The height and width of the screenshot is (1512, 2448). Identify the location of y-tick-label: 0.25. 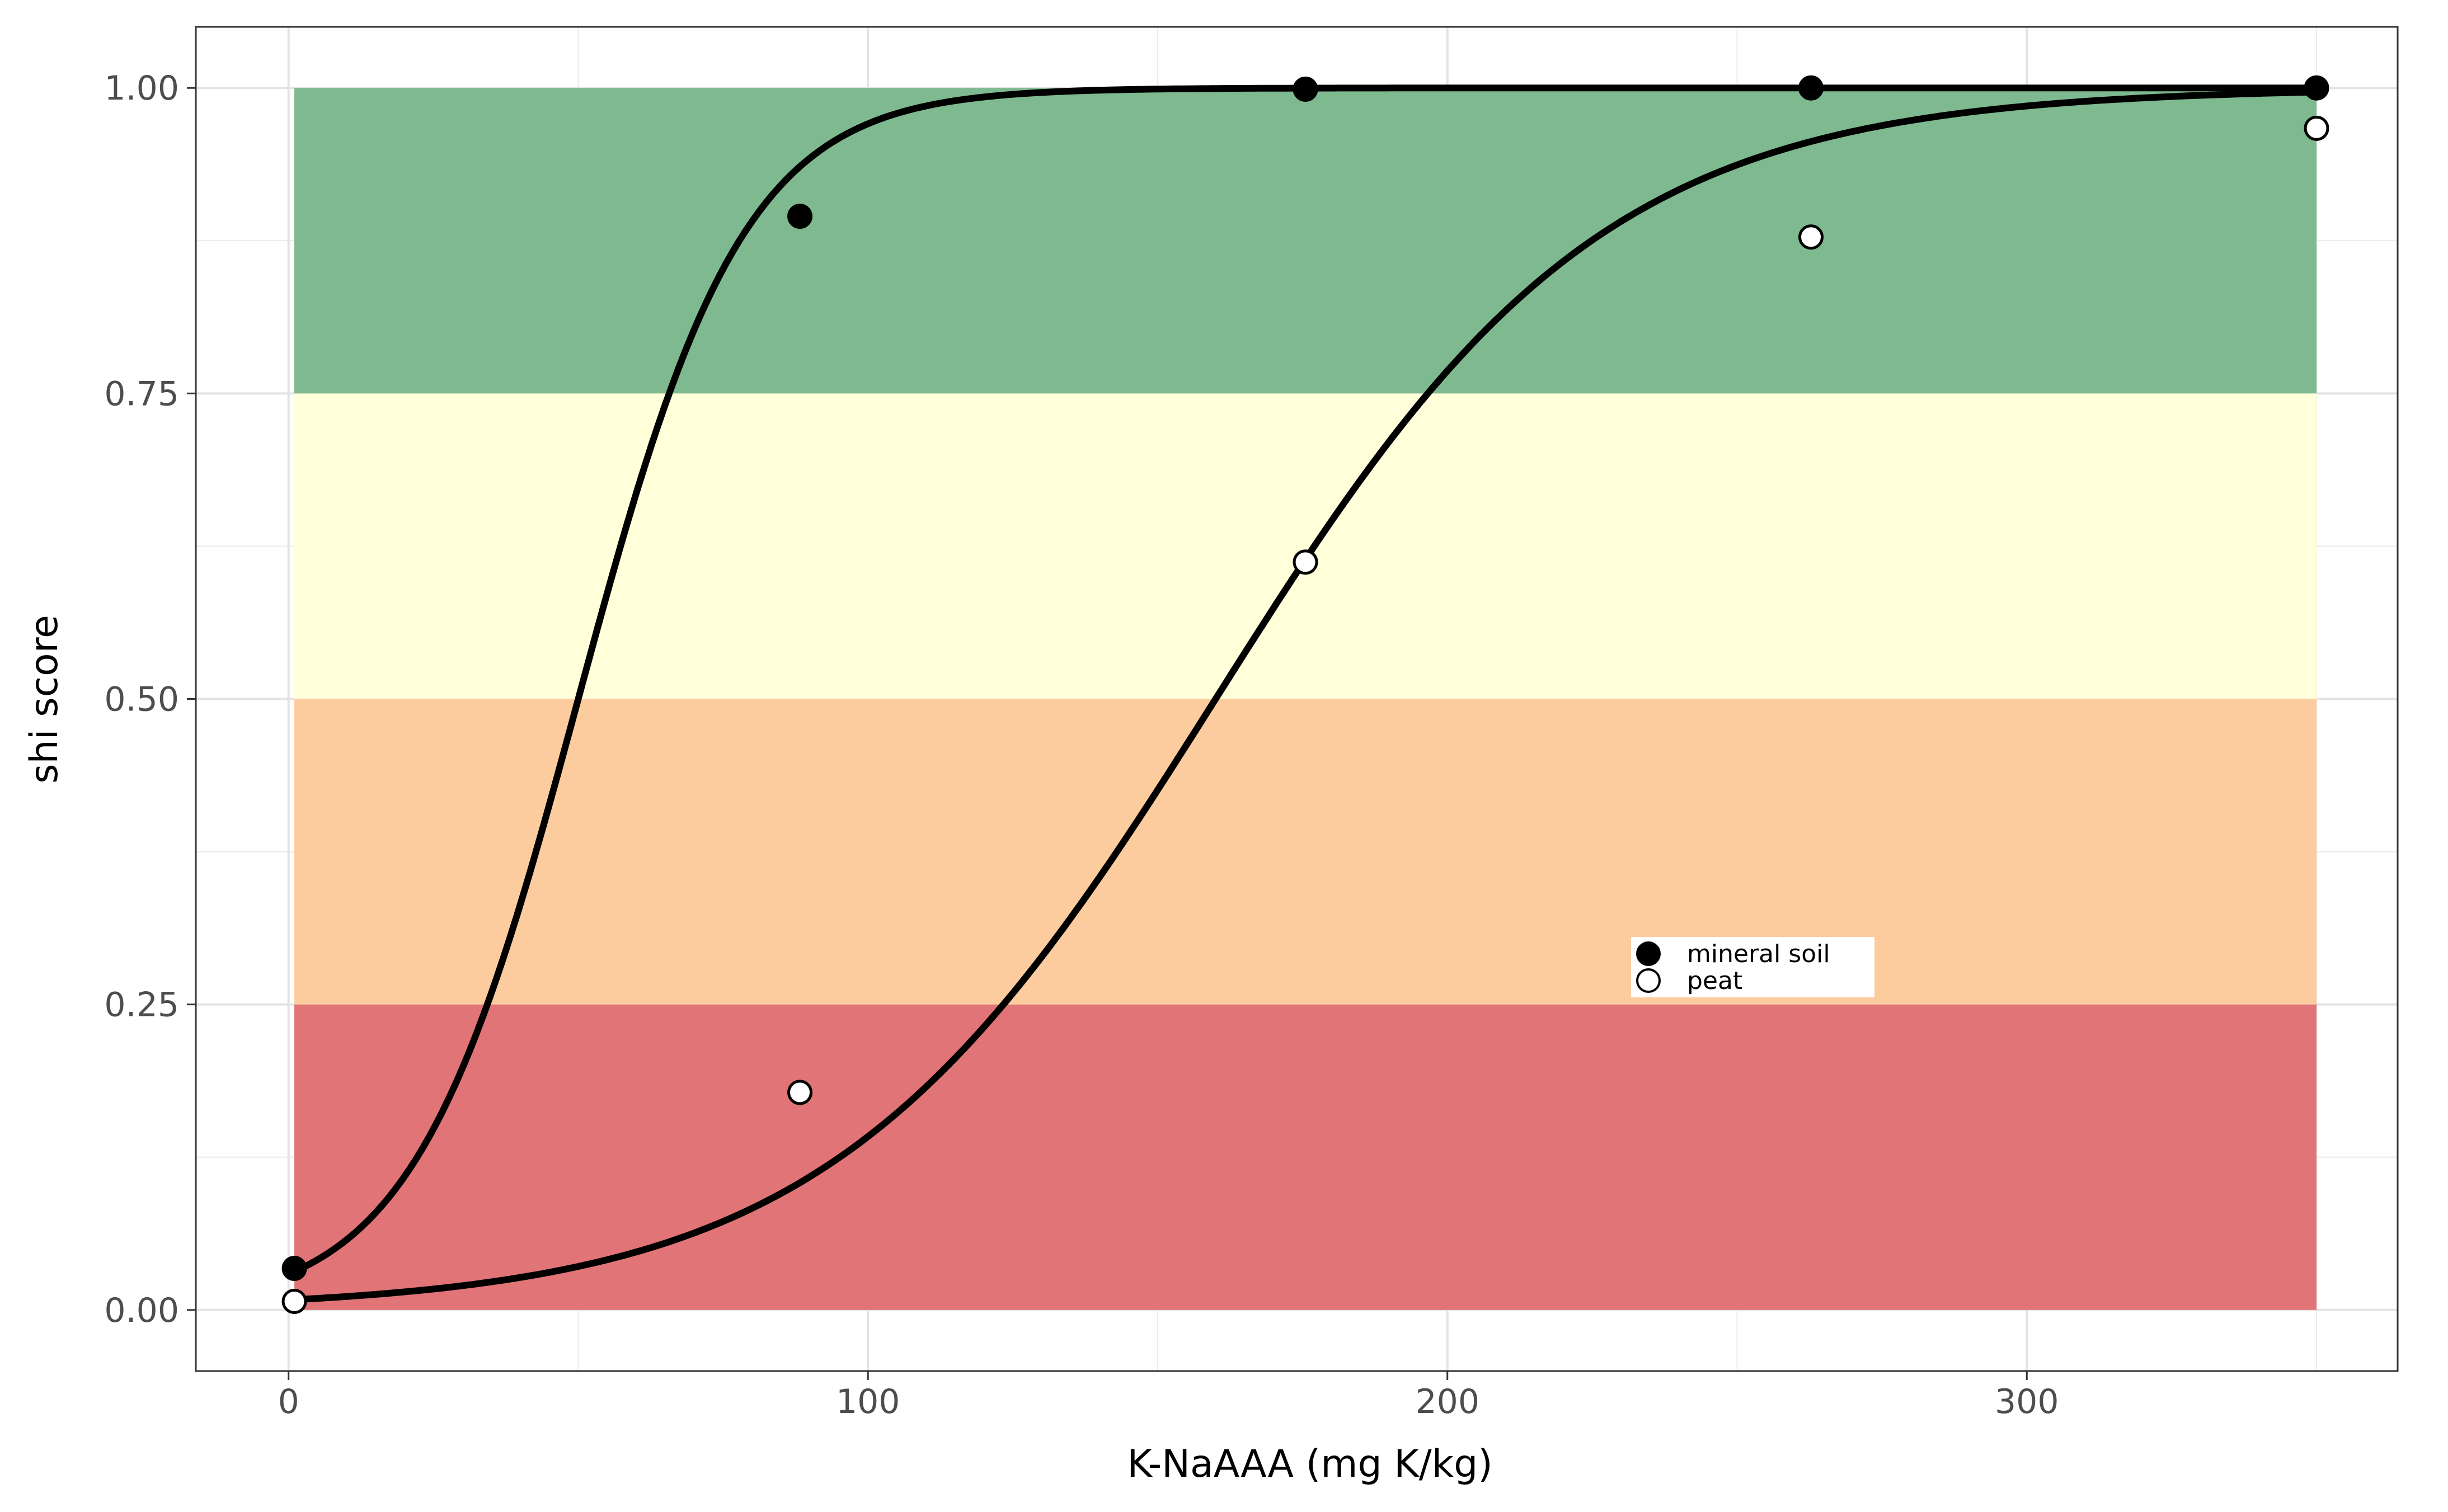
(141, 1005).